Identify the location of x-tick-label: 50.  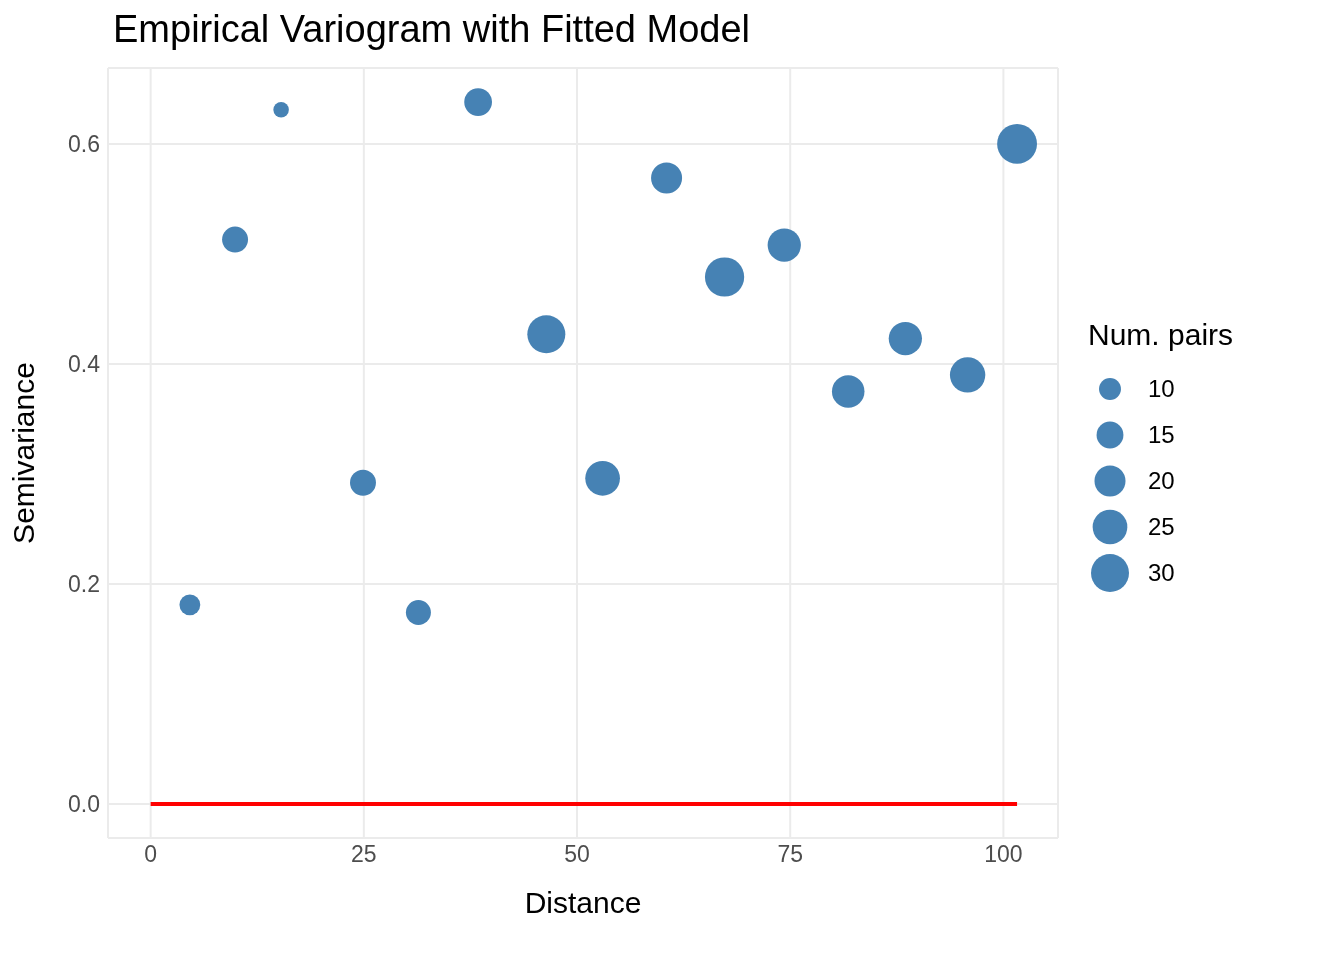
(577, 854).